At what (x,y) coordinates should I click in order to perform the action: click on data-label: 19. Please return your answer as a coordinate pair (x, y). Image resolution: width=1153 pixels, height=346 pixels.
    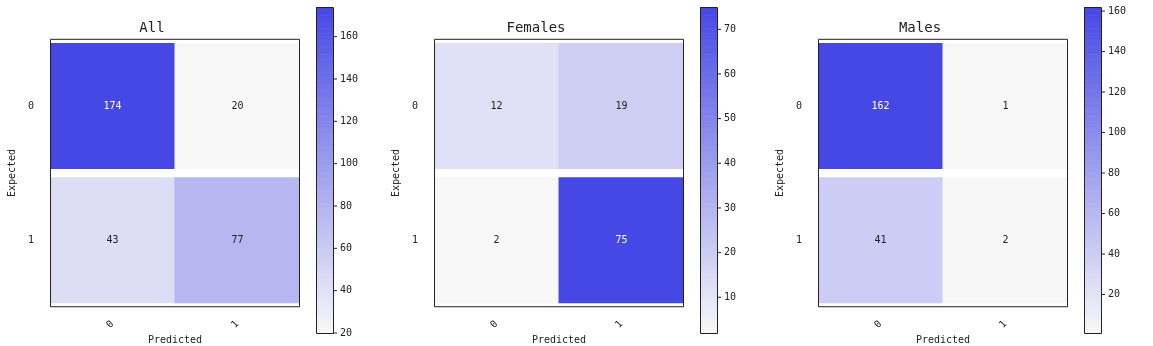
    Looking at the image, I should click on (621, 105).